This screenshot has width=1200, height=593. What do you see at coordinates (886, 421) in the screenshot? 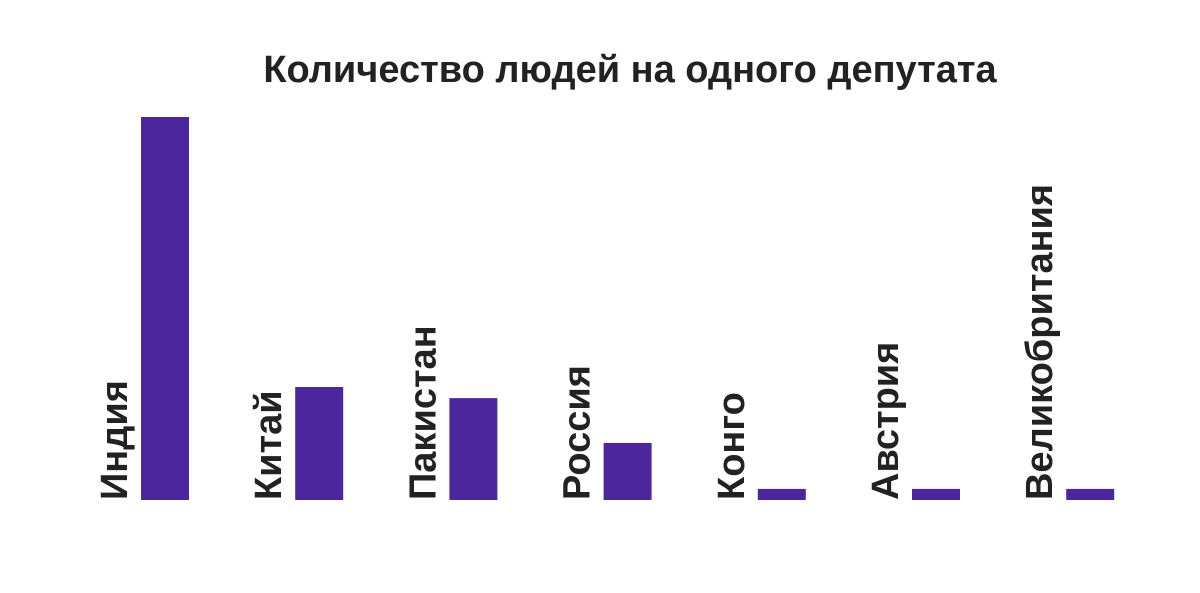
I see `x-tick-label: Австрия` at bounding box center [886, 421].